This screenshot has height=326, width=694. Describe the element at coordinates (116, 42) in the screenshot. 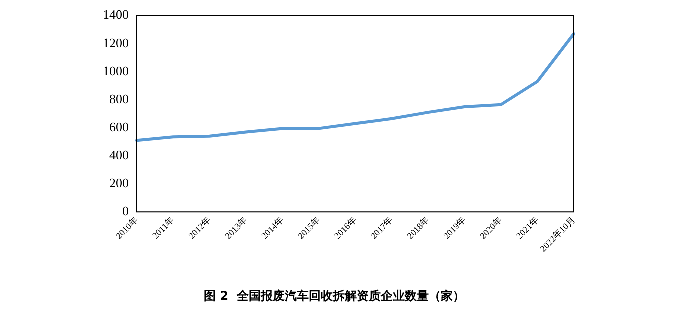

I see `y-tick-label: 1200` at that location.